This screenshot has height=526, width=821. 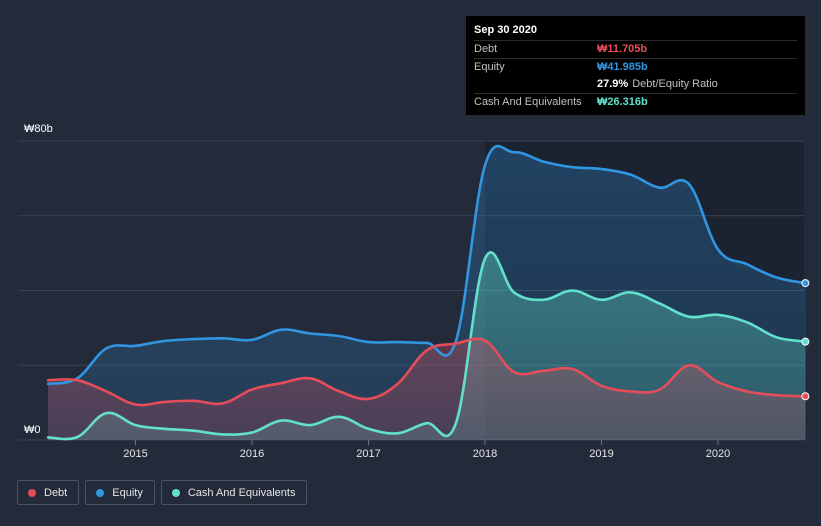 I want to click on debt-endpoint, so click(x=805, y=396).